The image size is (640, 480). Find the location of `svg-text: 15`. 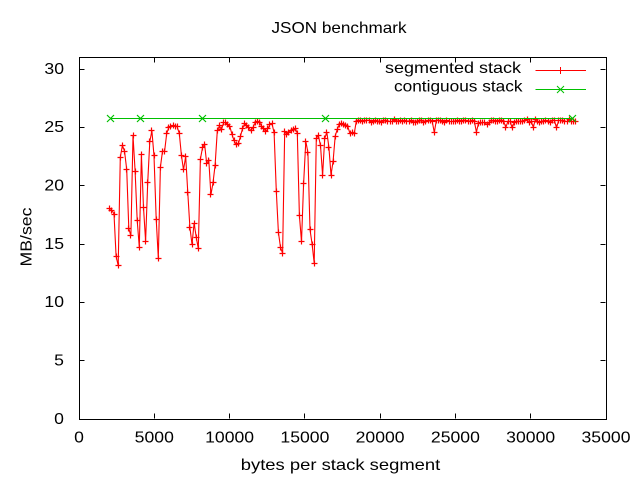

svg-text: 15 is located at coordinates (54, 244).